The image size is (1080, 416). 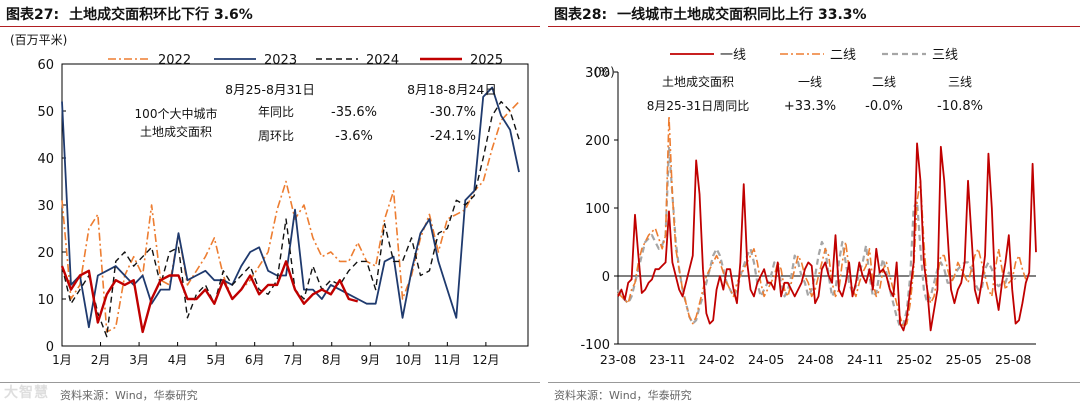 What do you see at coordinates (843, 55) in the screenshot?
I see `right-legend-label: 二线` at bounding box center [843, 55].